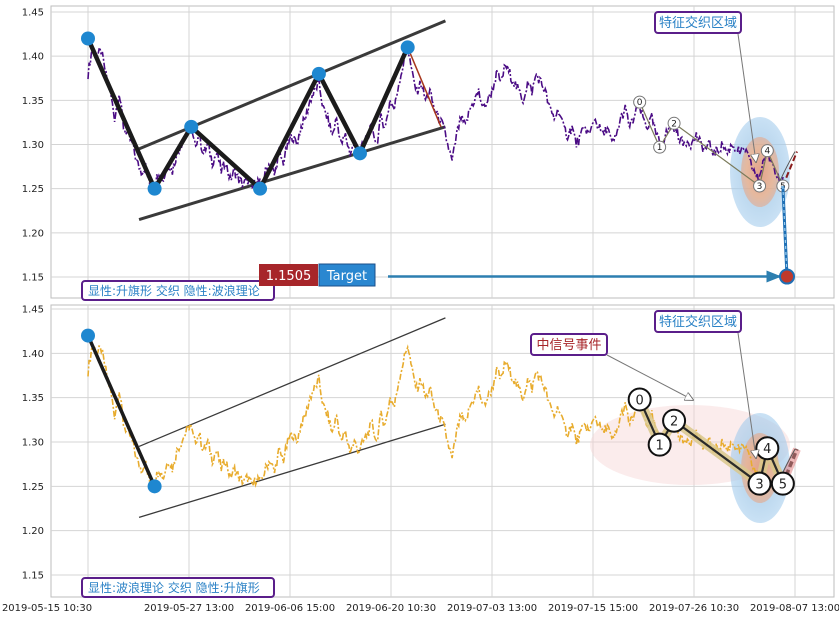  I want to click on x-tick-label: 2019-07-03 13:00, so click(492, 608).